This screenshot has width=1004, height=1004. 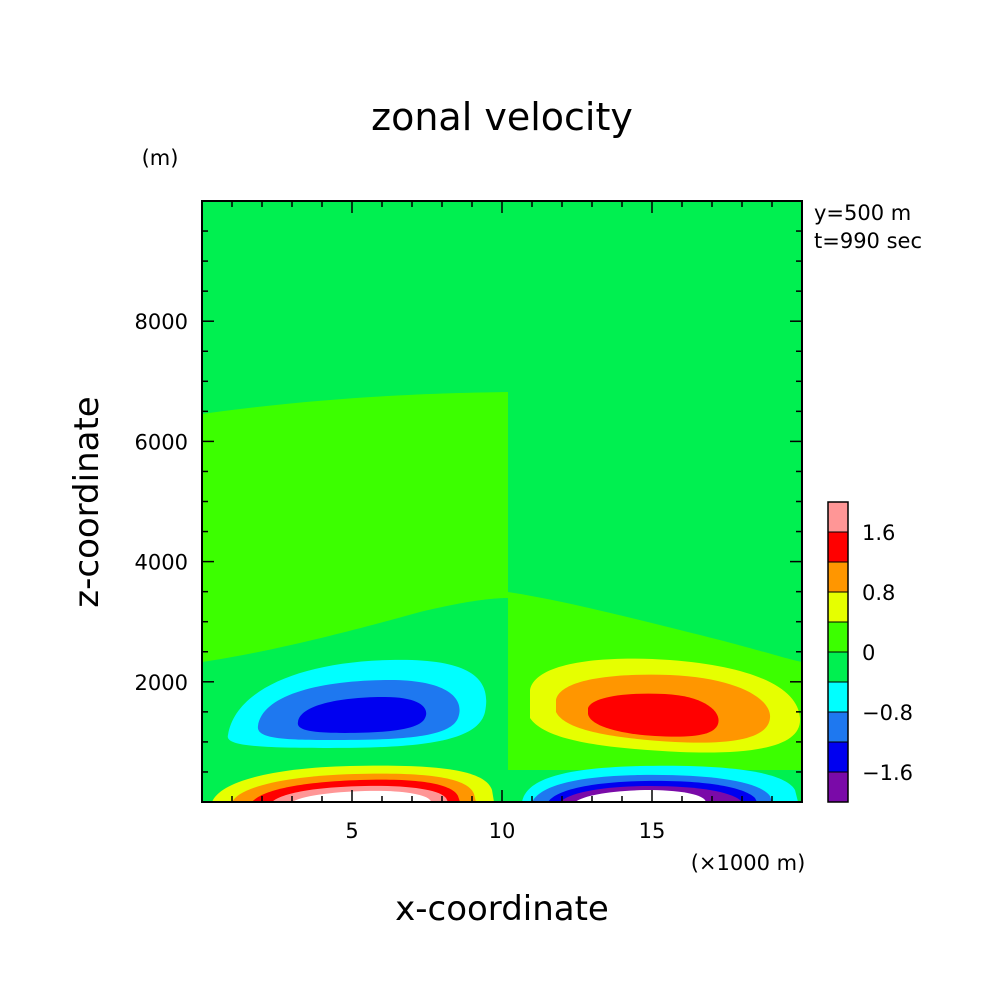 What do you see at coordinates (868, 241) in the screenshot?
I see `annotation-t: t=990 sec` at bounding box center [868, 241].